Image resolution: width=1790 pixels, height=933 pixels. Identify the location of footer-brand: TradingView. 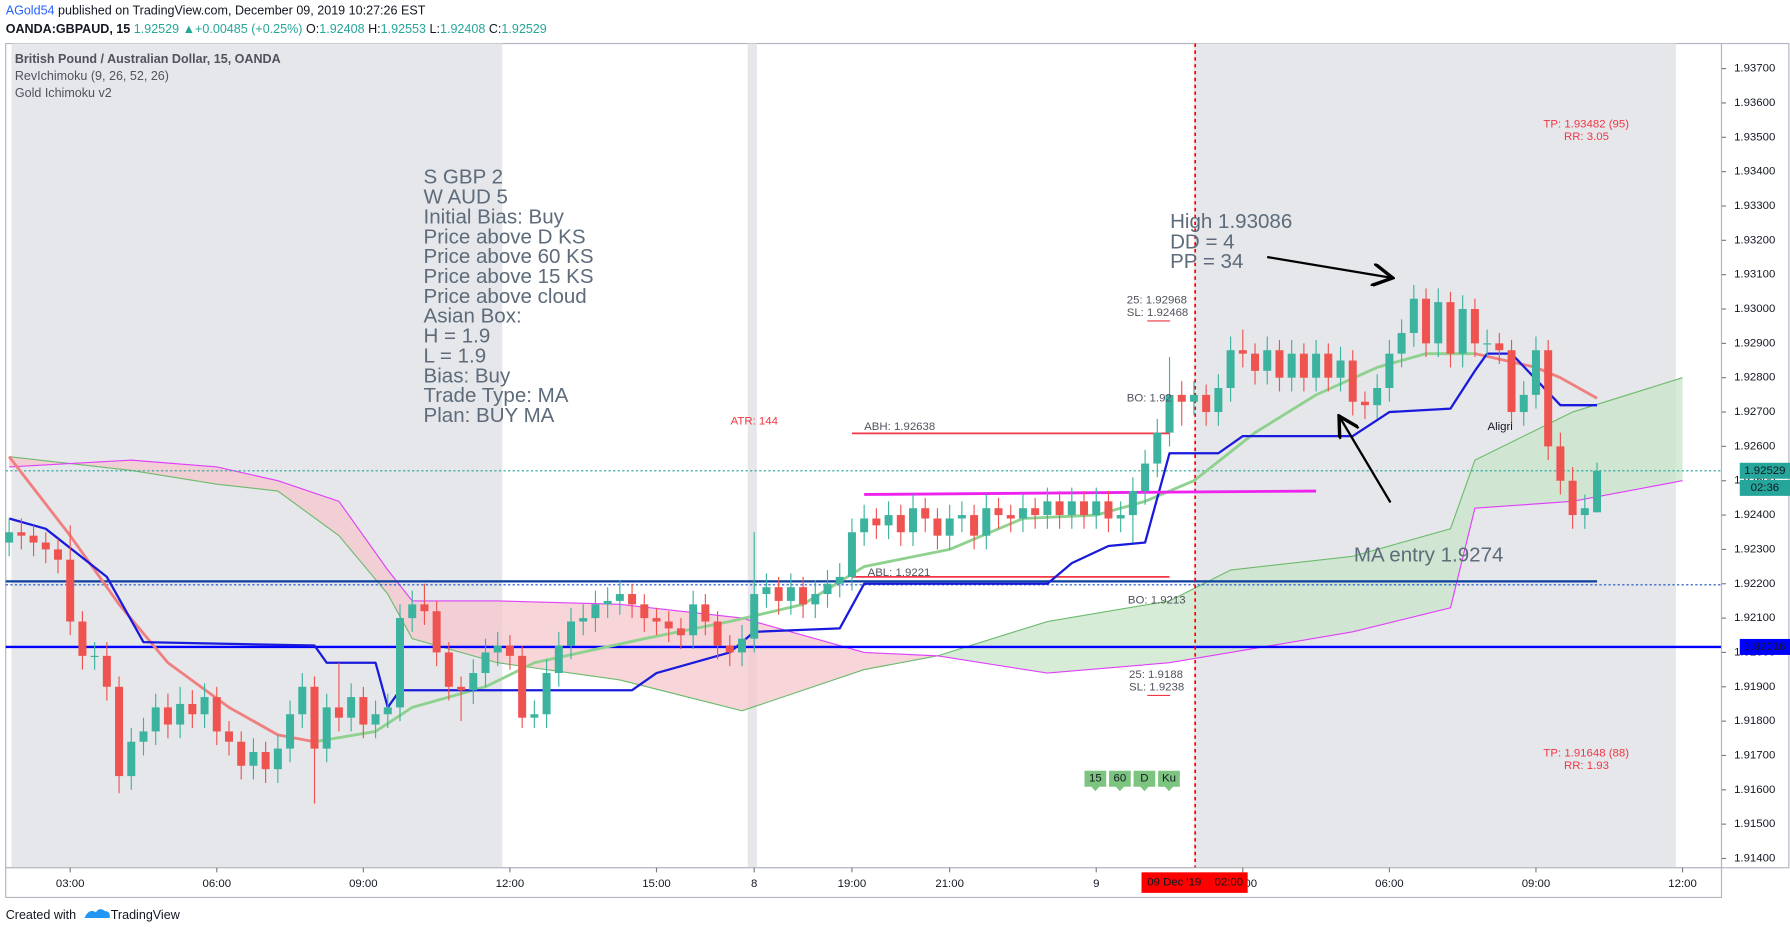
(146, 915).